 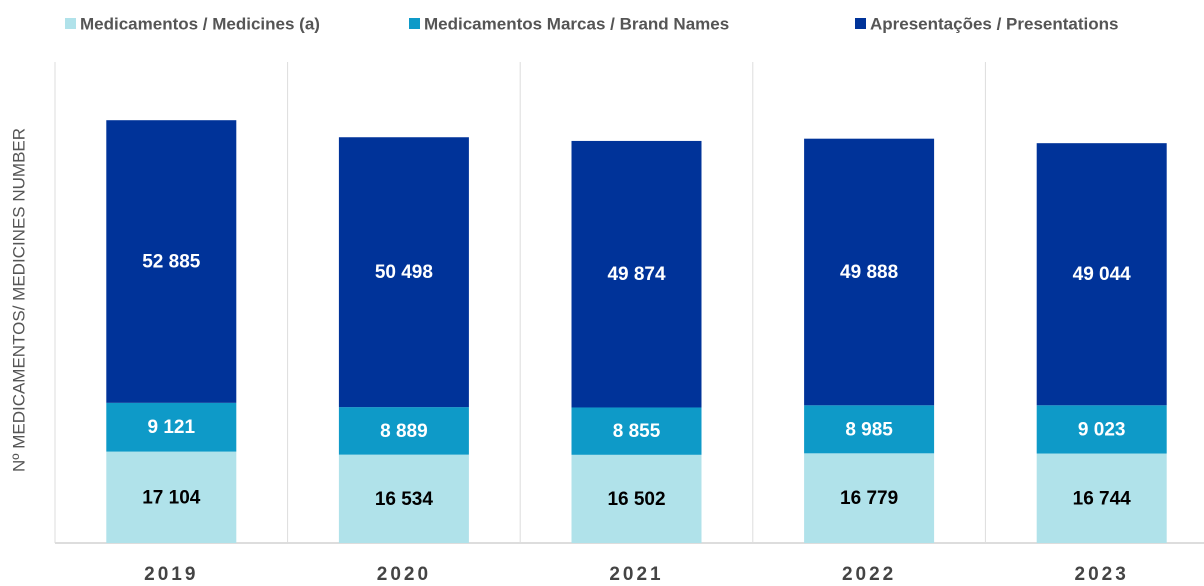 I want to click on data-label: 8 985, so click(x=869, y=429).